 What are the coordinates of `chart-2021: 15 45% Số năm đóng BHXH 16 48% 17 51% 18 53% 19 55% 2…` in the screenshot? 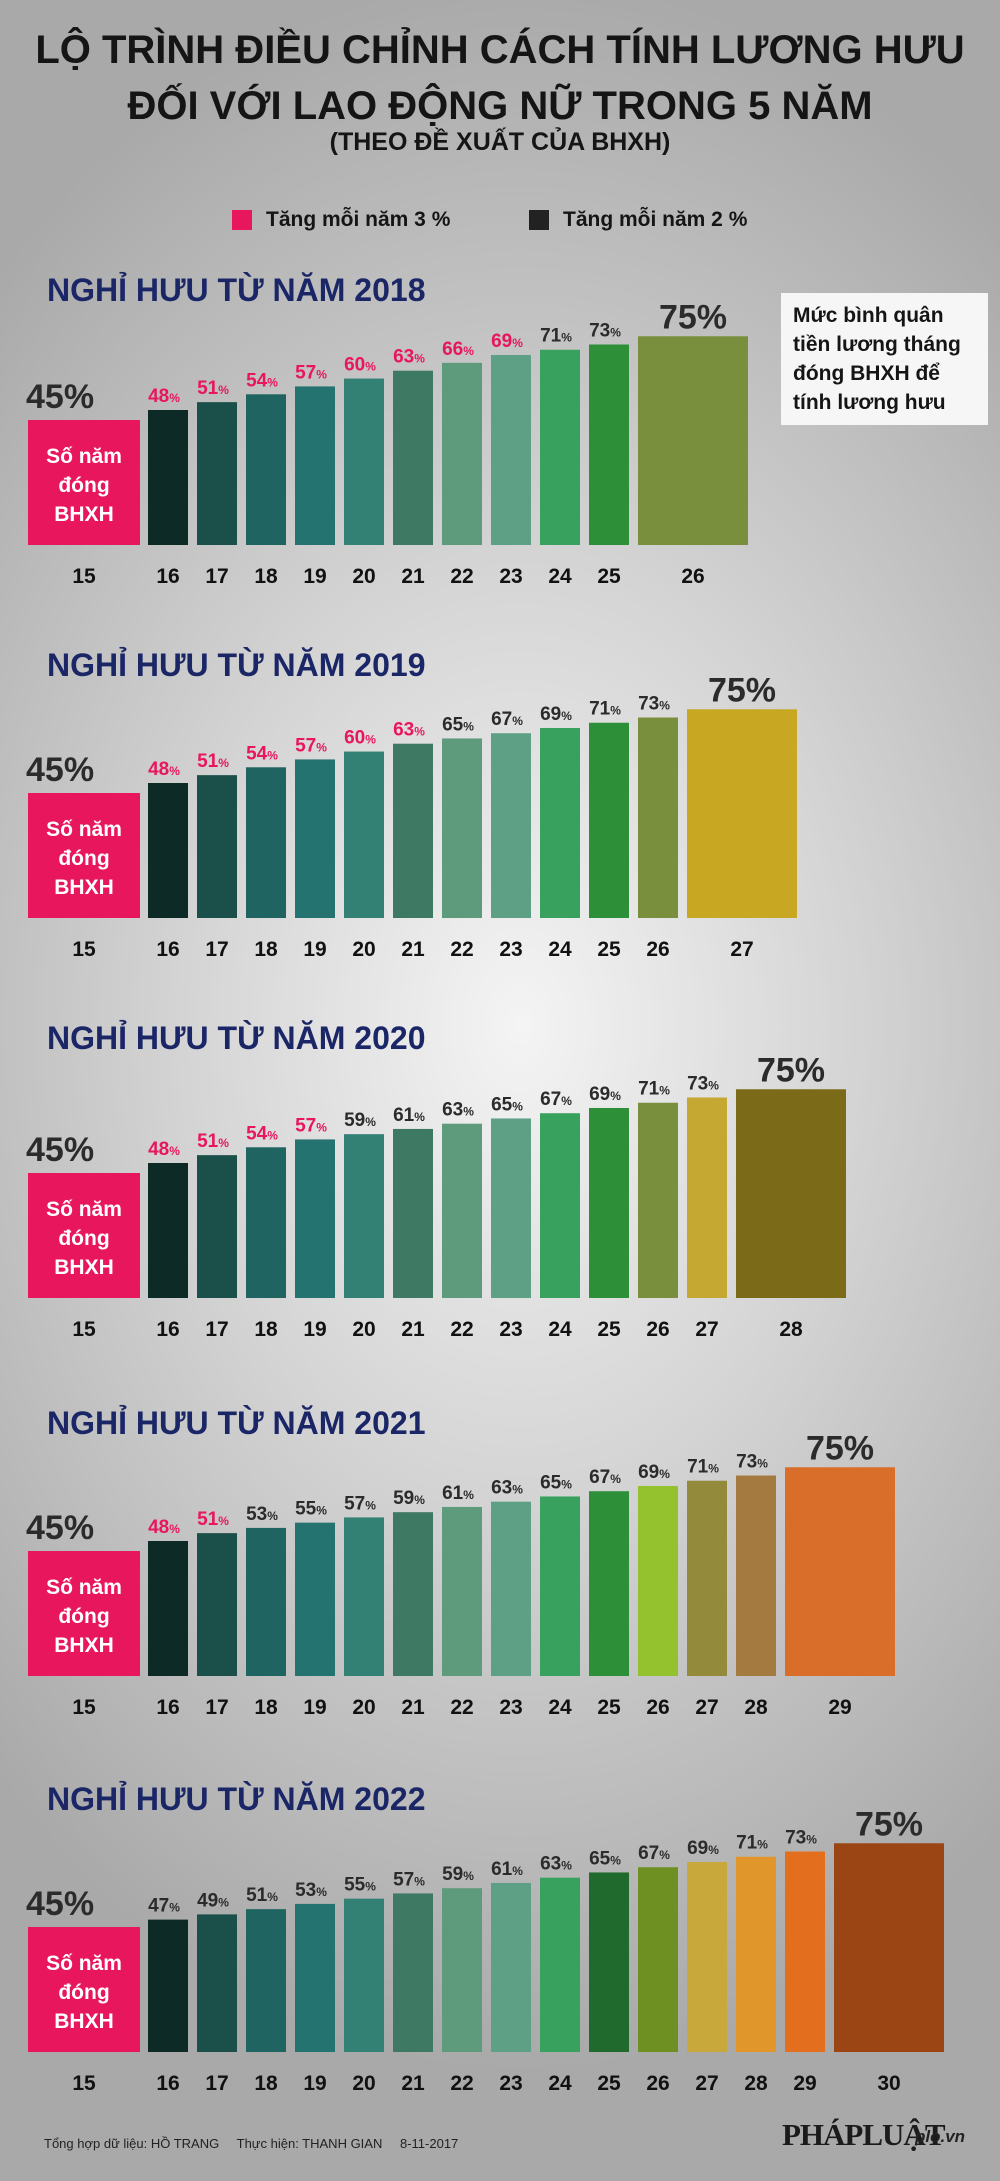 It's located at (460, 1574).